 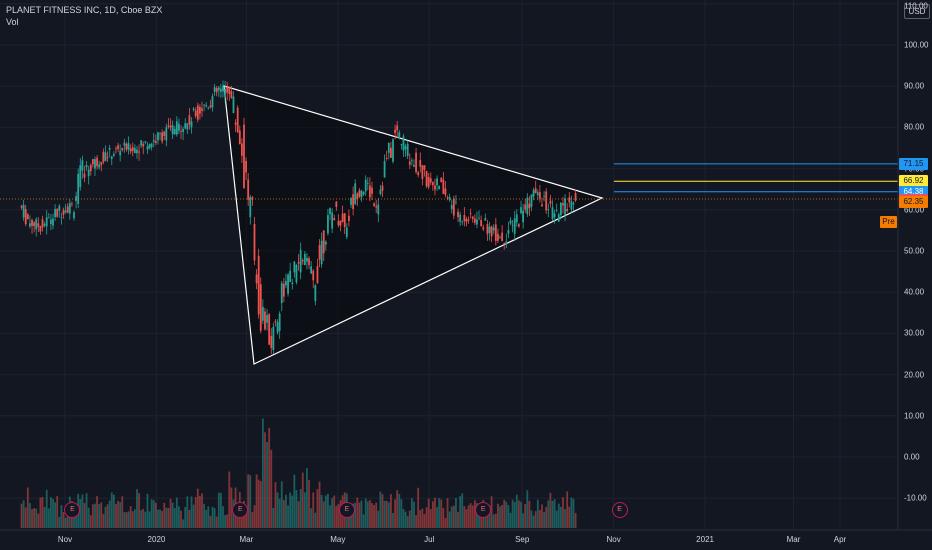 What do you see at coordinates (916, 6) in the screenshot?
I see `price-tick: 110.00` at bounding box center [916, 6].